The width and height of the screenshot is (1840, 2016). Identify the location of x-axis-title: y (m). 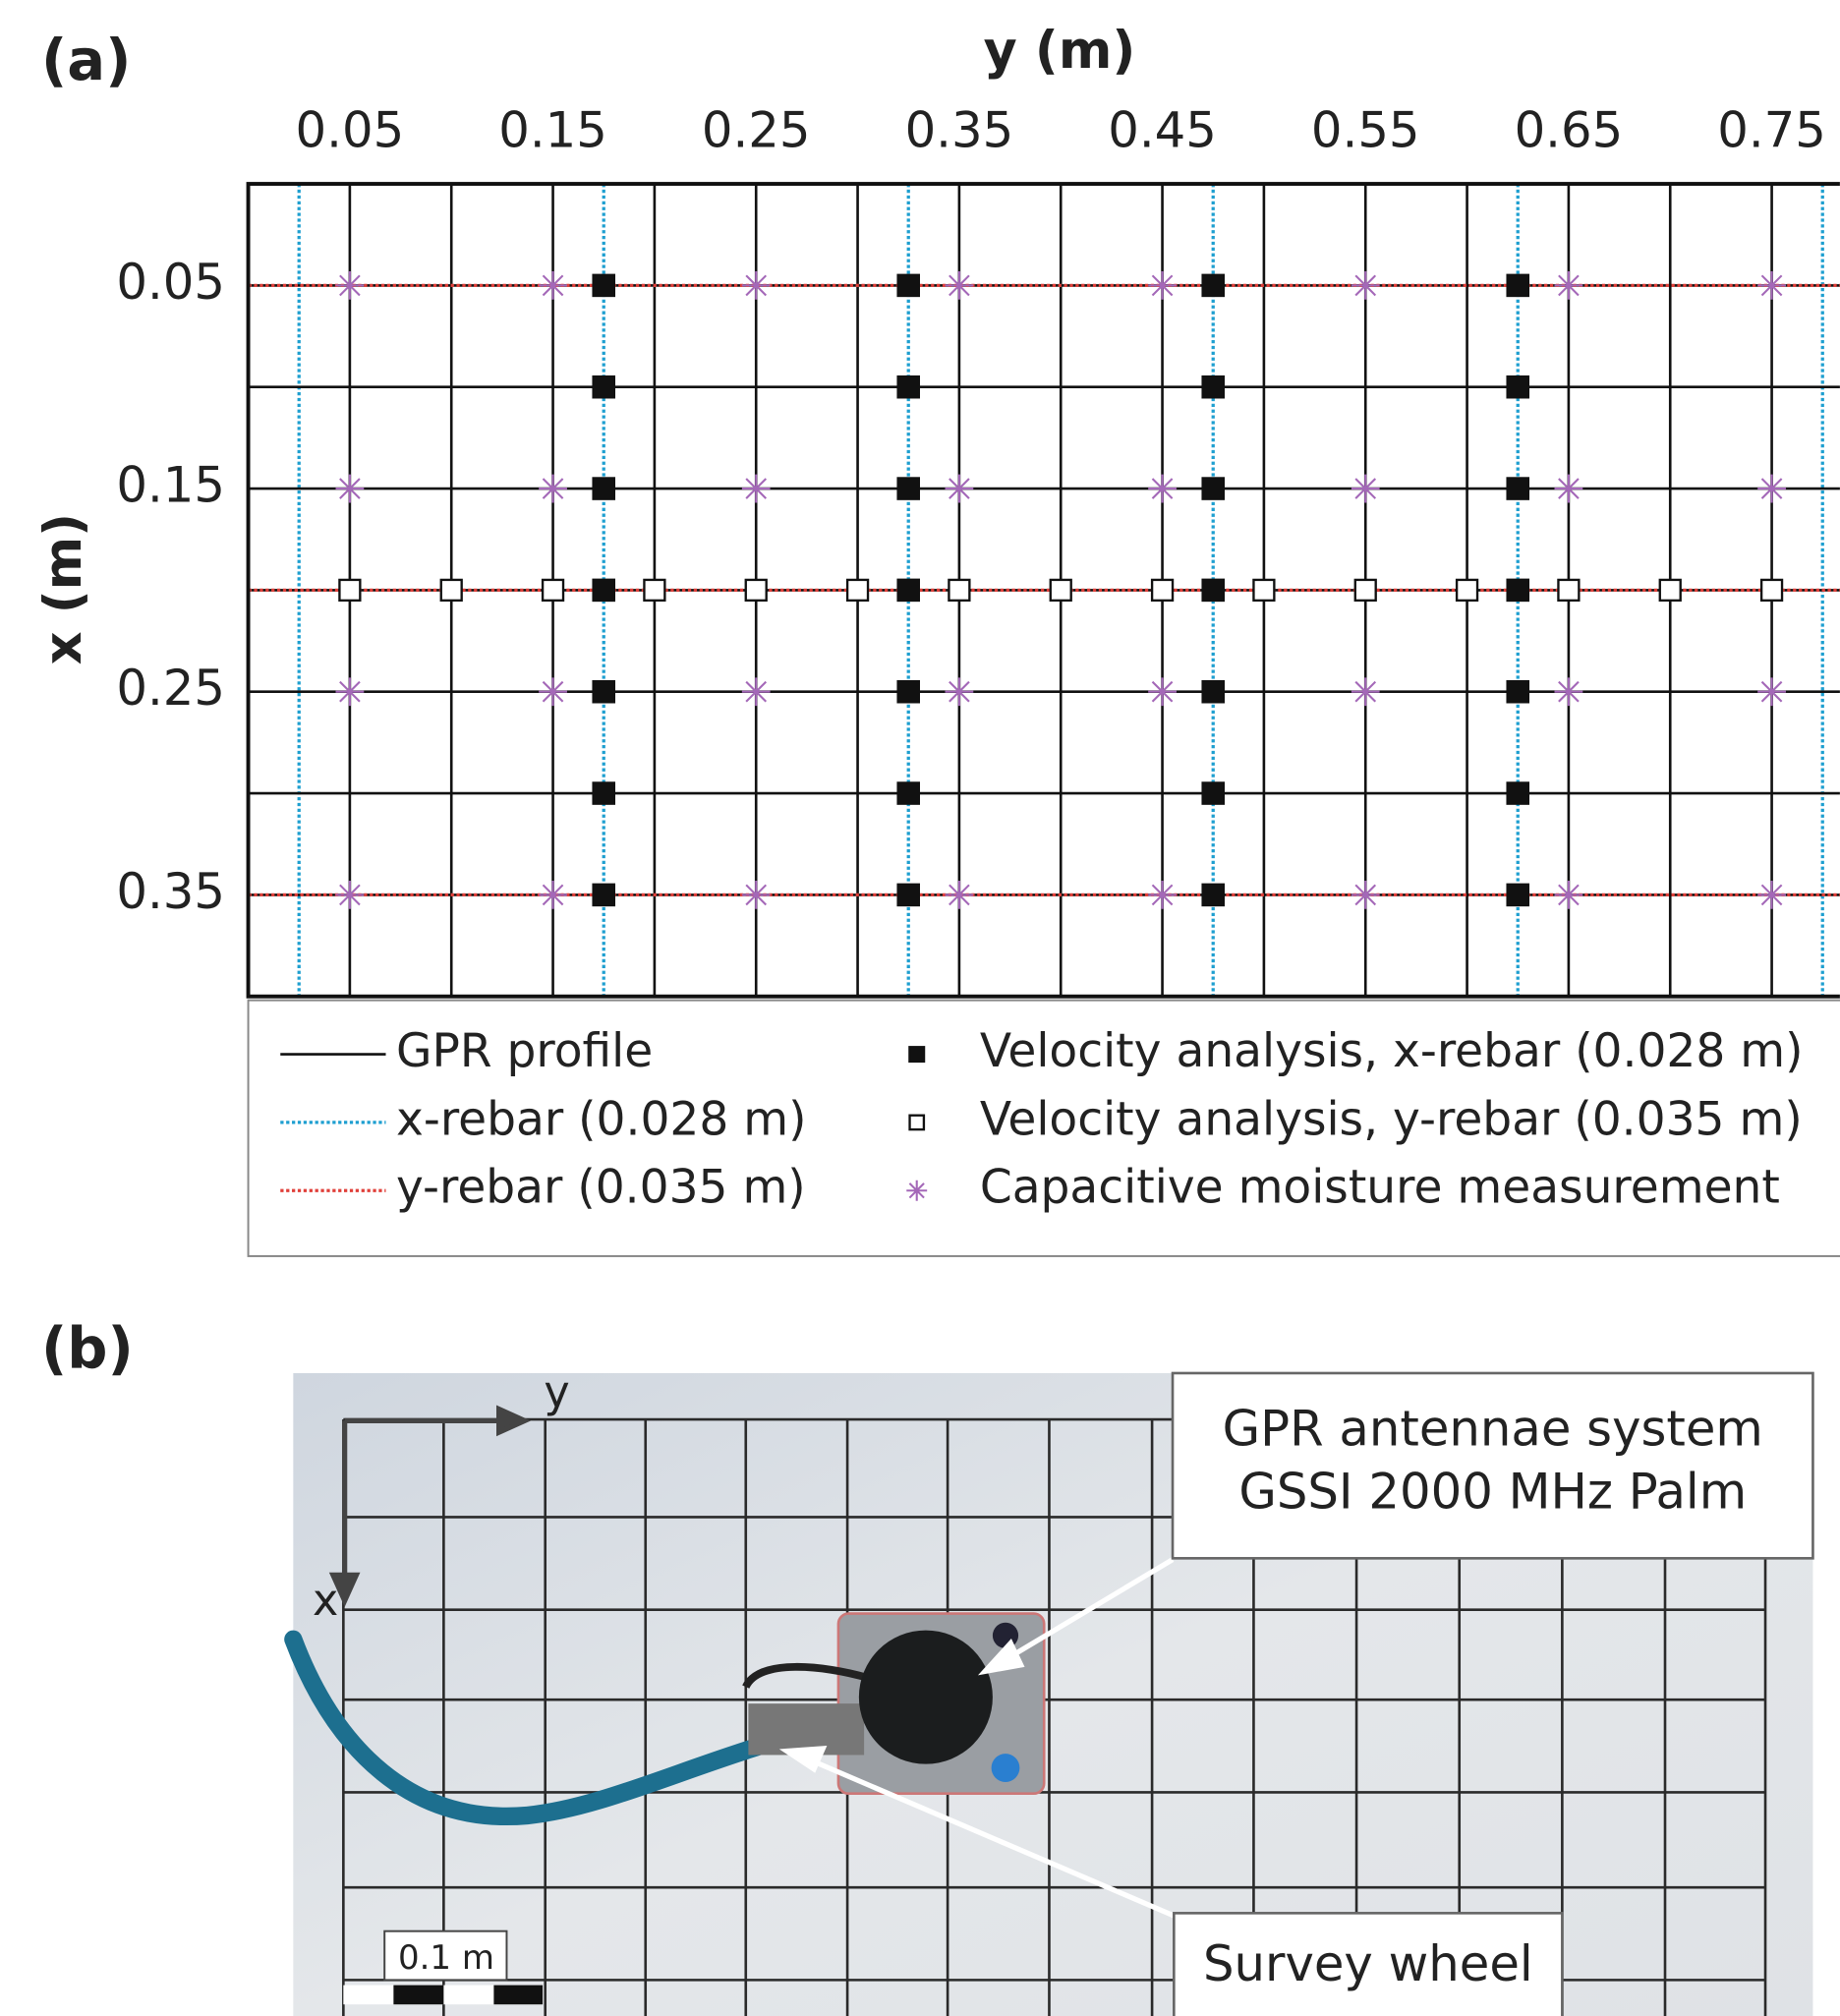
(1060, 51).